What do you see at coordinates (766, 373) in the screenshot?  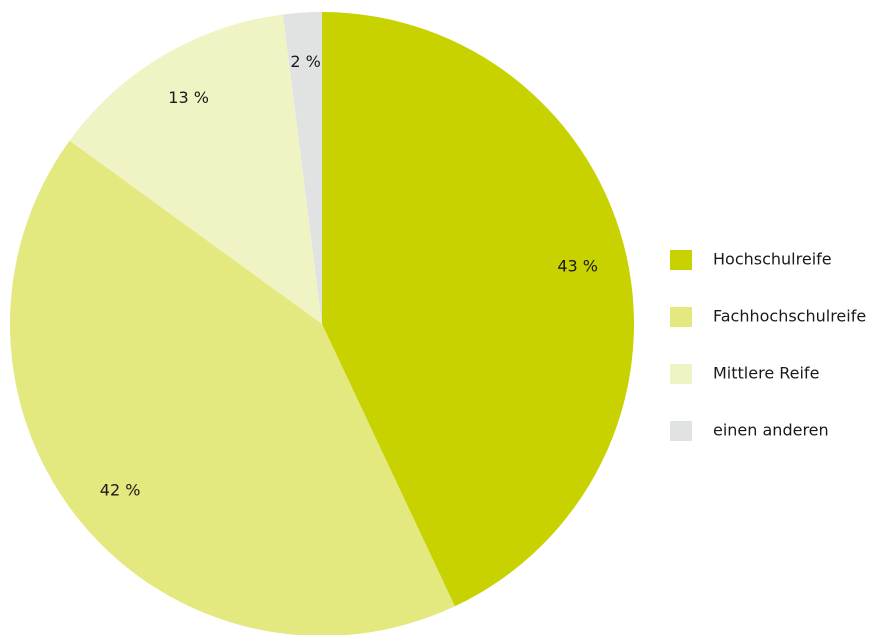 I see `legend-label: Mittlere Reife` at bounding box center [766, 373].